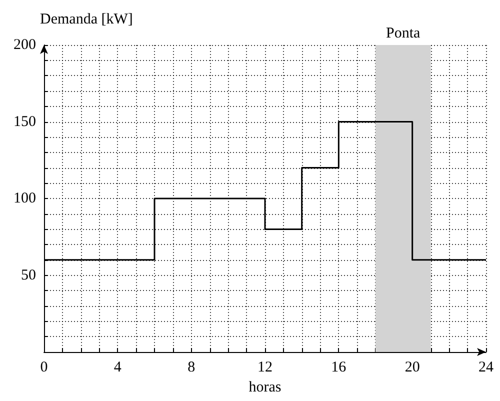  I want to click on x-tick-label: 0, so click(44, 368).